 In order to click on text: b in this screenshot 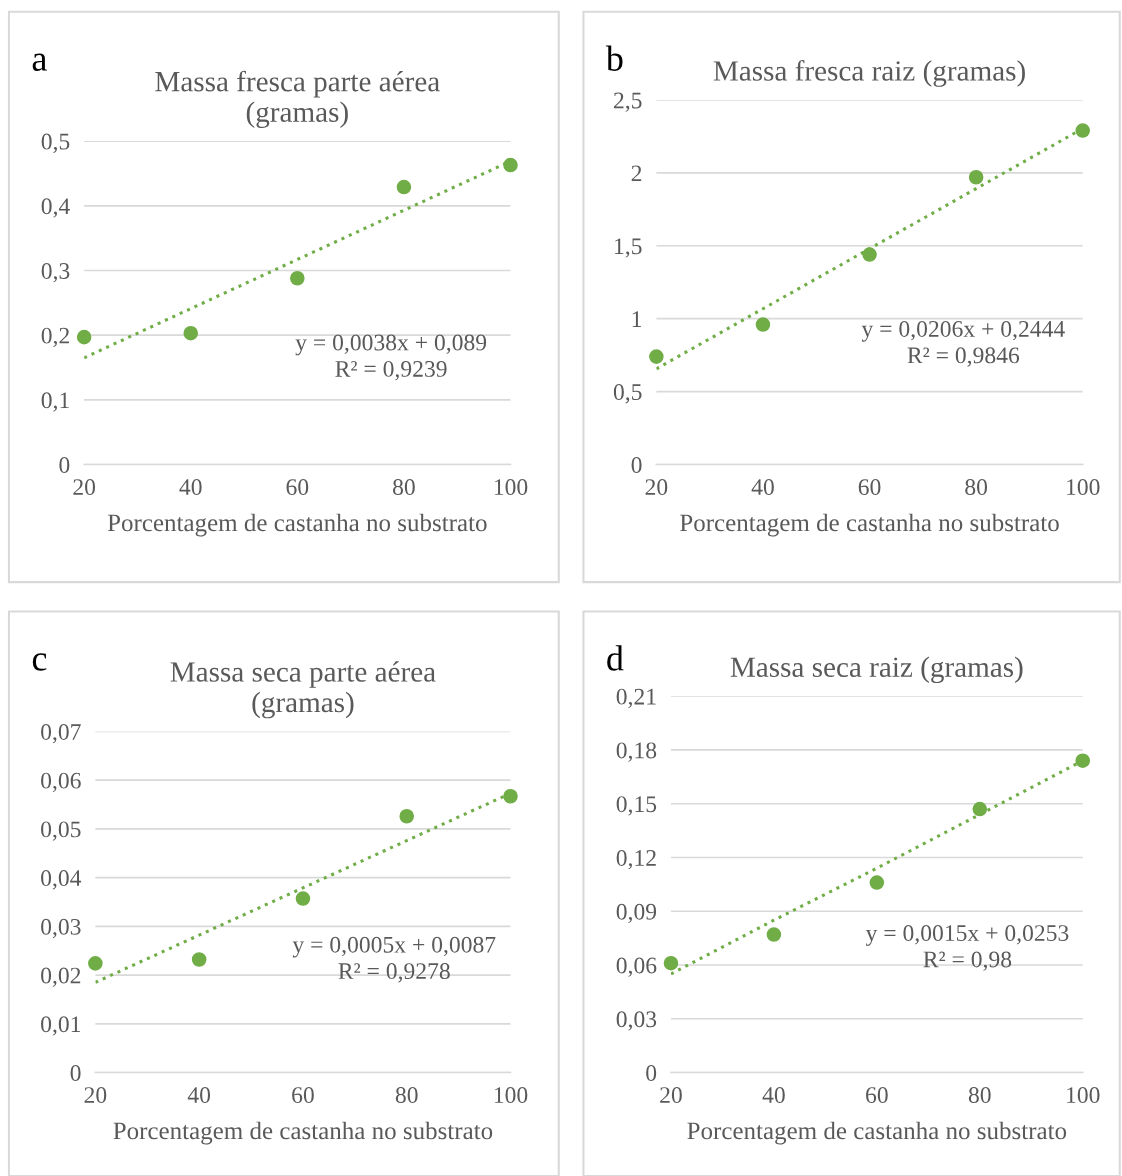, I will do `click(614, 58)`.